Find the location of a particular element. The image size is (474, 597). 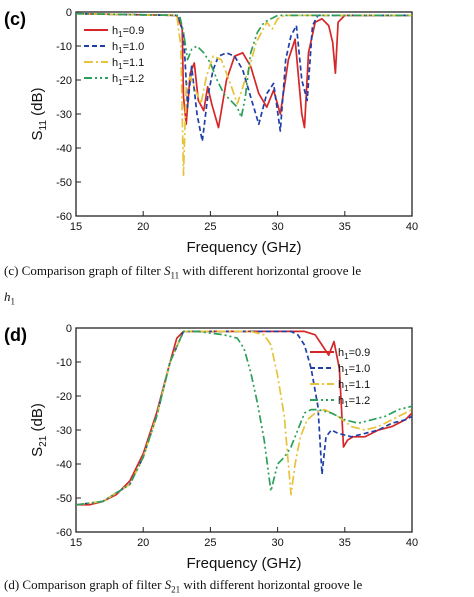

panel-letter: (d) is located at coordinates (15, 335).